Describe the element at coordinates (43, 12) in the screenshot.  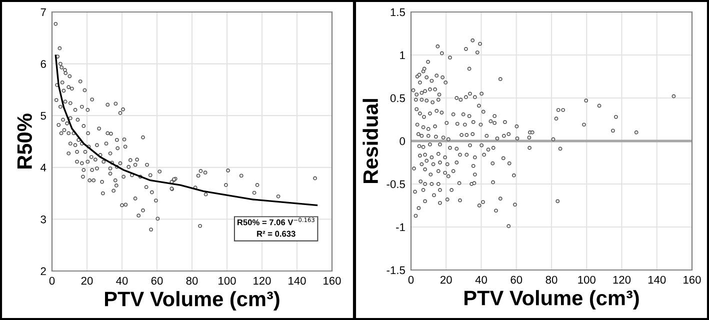
I see `y-tick-label: 7` at that location.